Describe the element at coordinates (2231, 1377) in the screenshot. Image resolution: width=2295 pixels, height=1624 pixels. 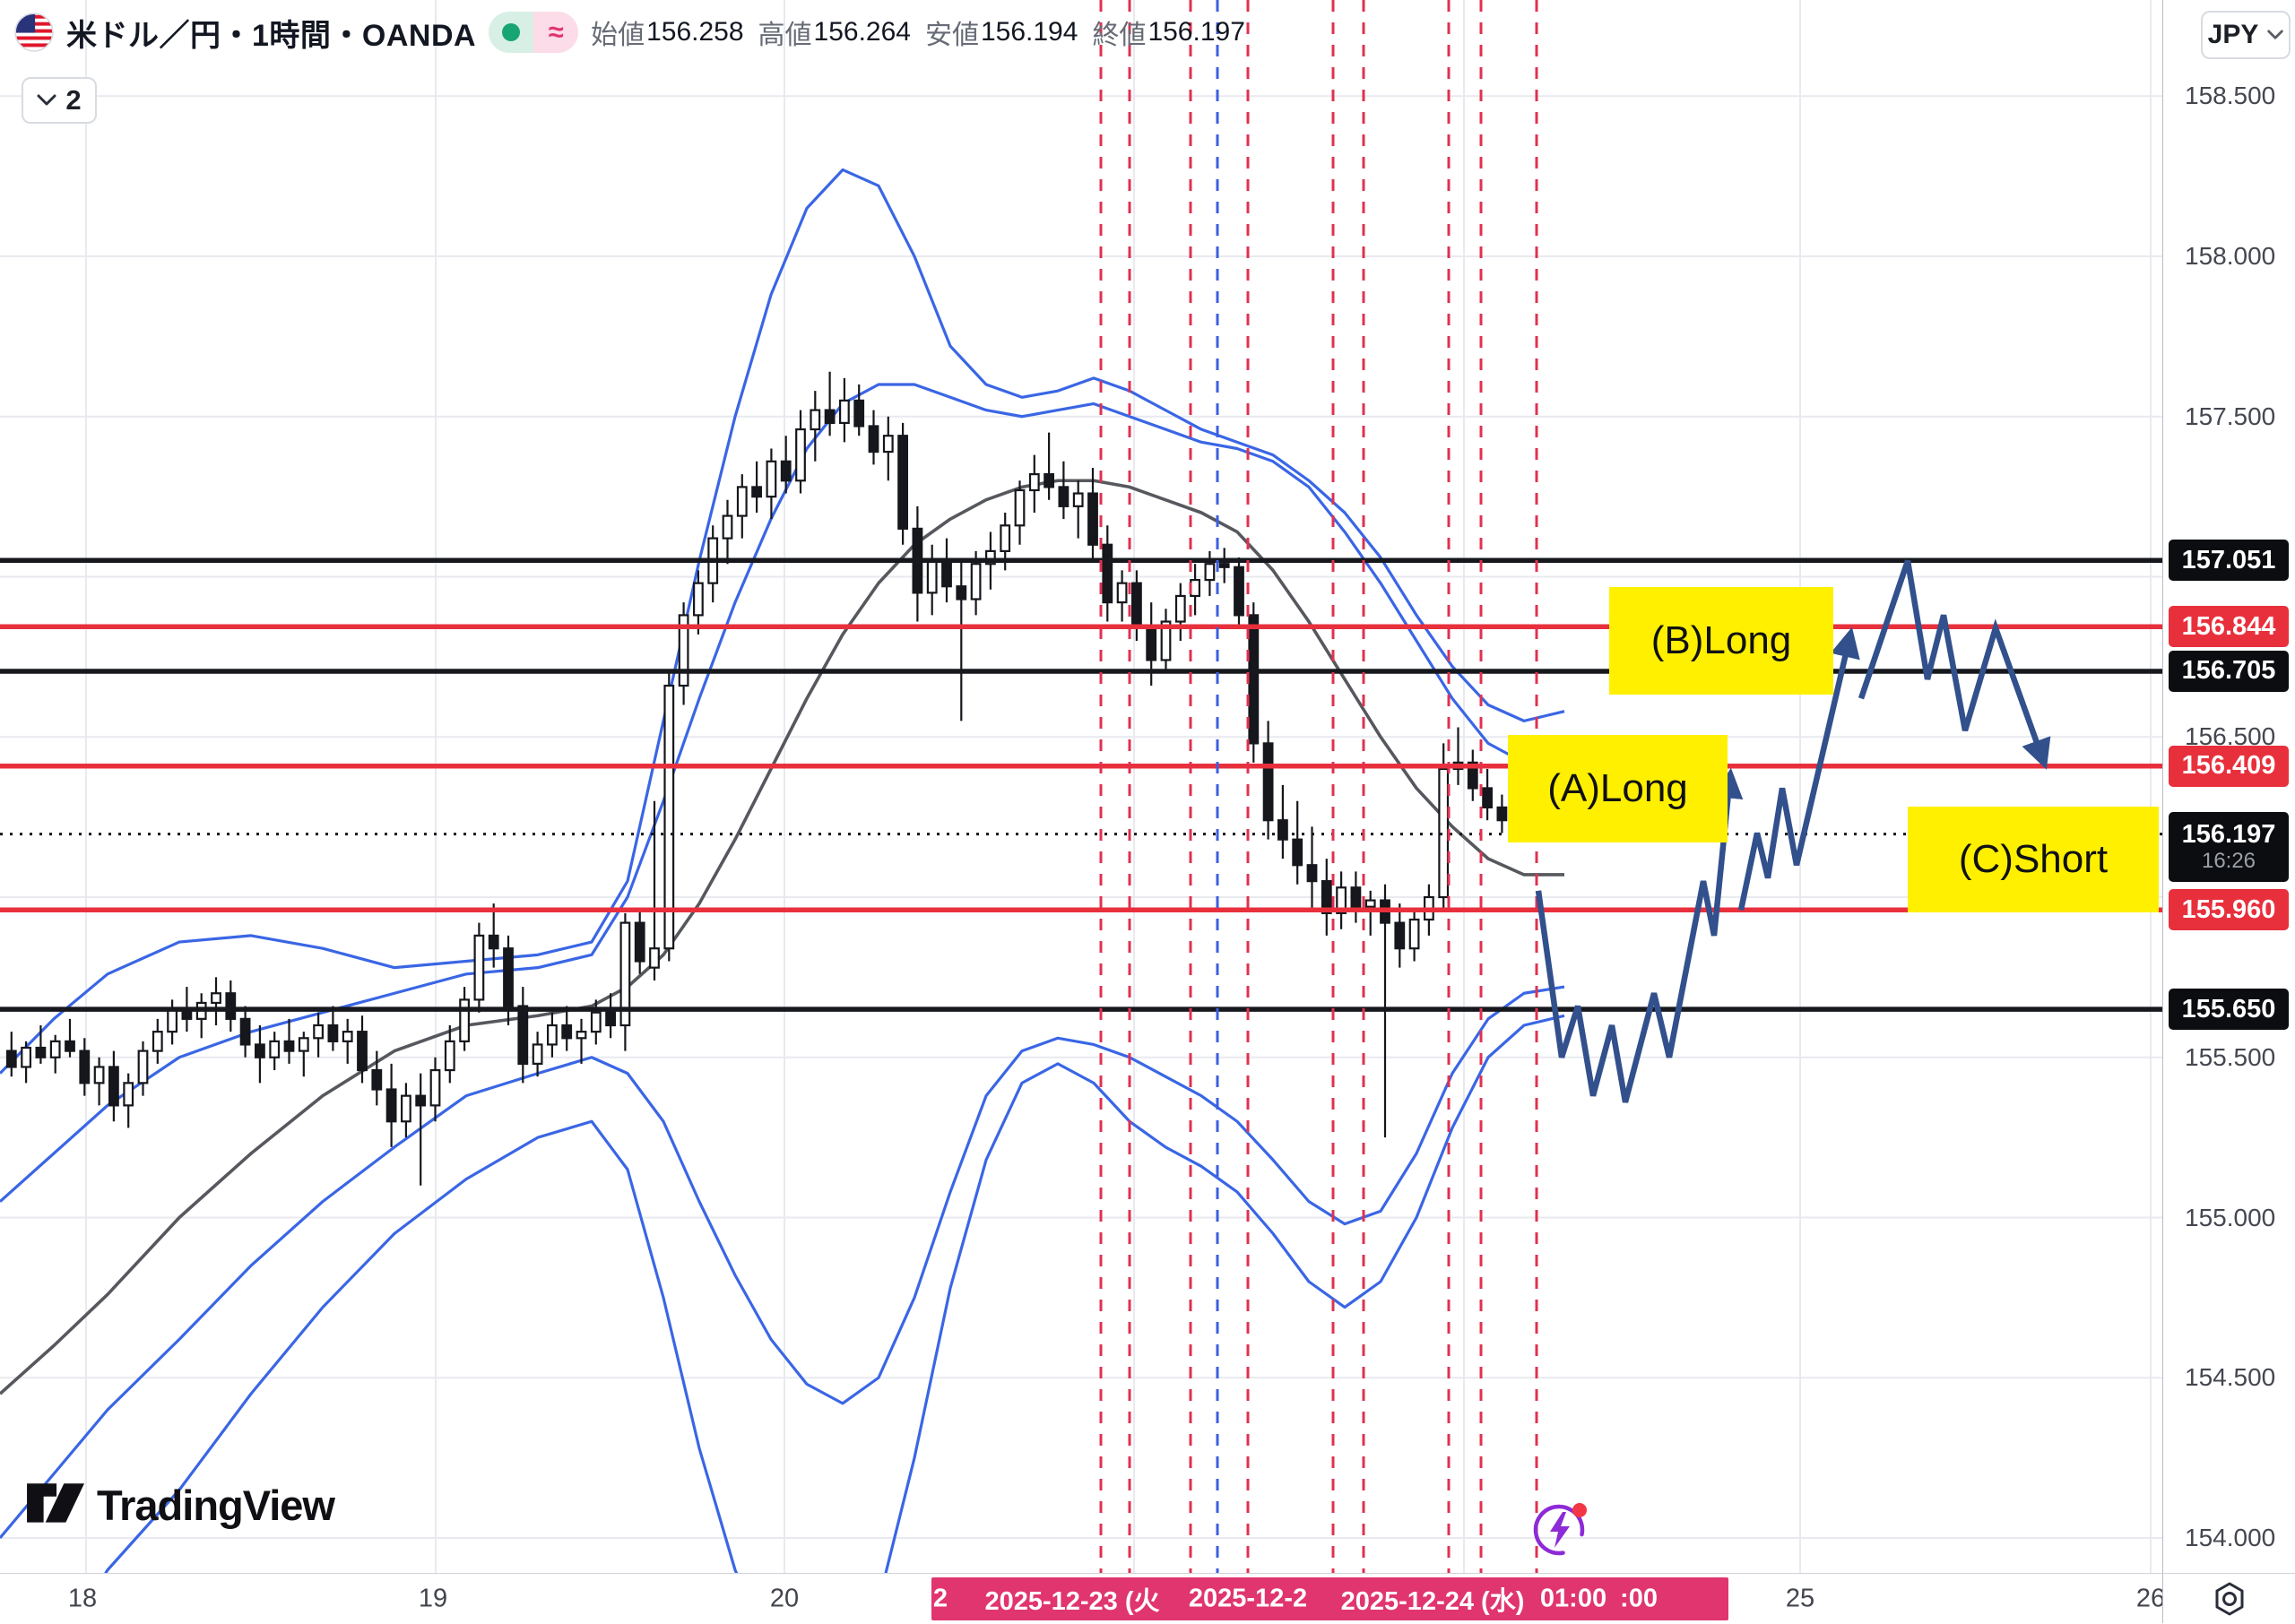
I see `price-tick-label: 154.500` at that location.